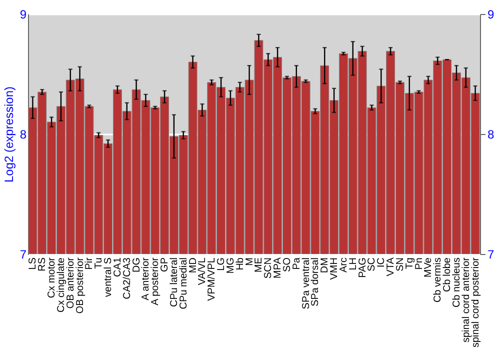  What do you see at coordinates (193, 266) in the screenshot?
I see `x-tick-label: MD` at bounding box center [193, 266].